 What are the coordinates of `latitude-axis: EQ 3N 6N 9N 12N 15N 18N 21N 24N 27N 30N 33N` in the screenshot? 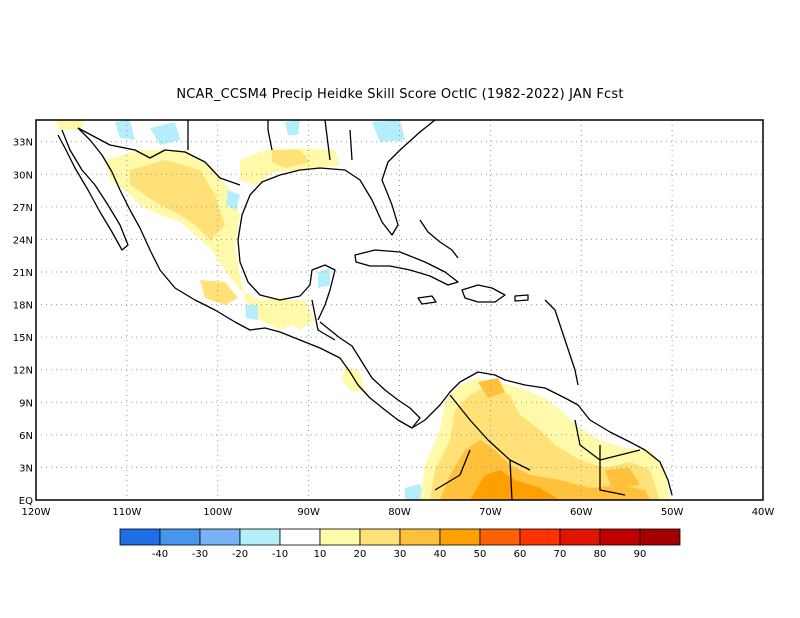 It's located at (23, 322).